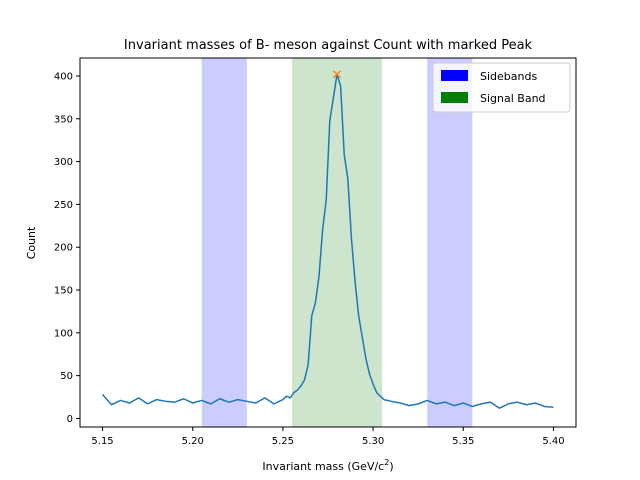 The height and width of the screenshot is (480, 640). What do you see at coordinates (102, 441) in the screenshot?
I see `x-tick-label: 5.15` at bounding box center [102, 441].